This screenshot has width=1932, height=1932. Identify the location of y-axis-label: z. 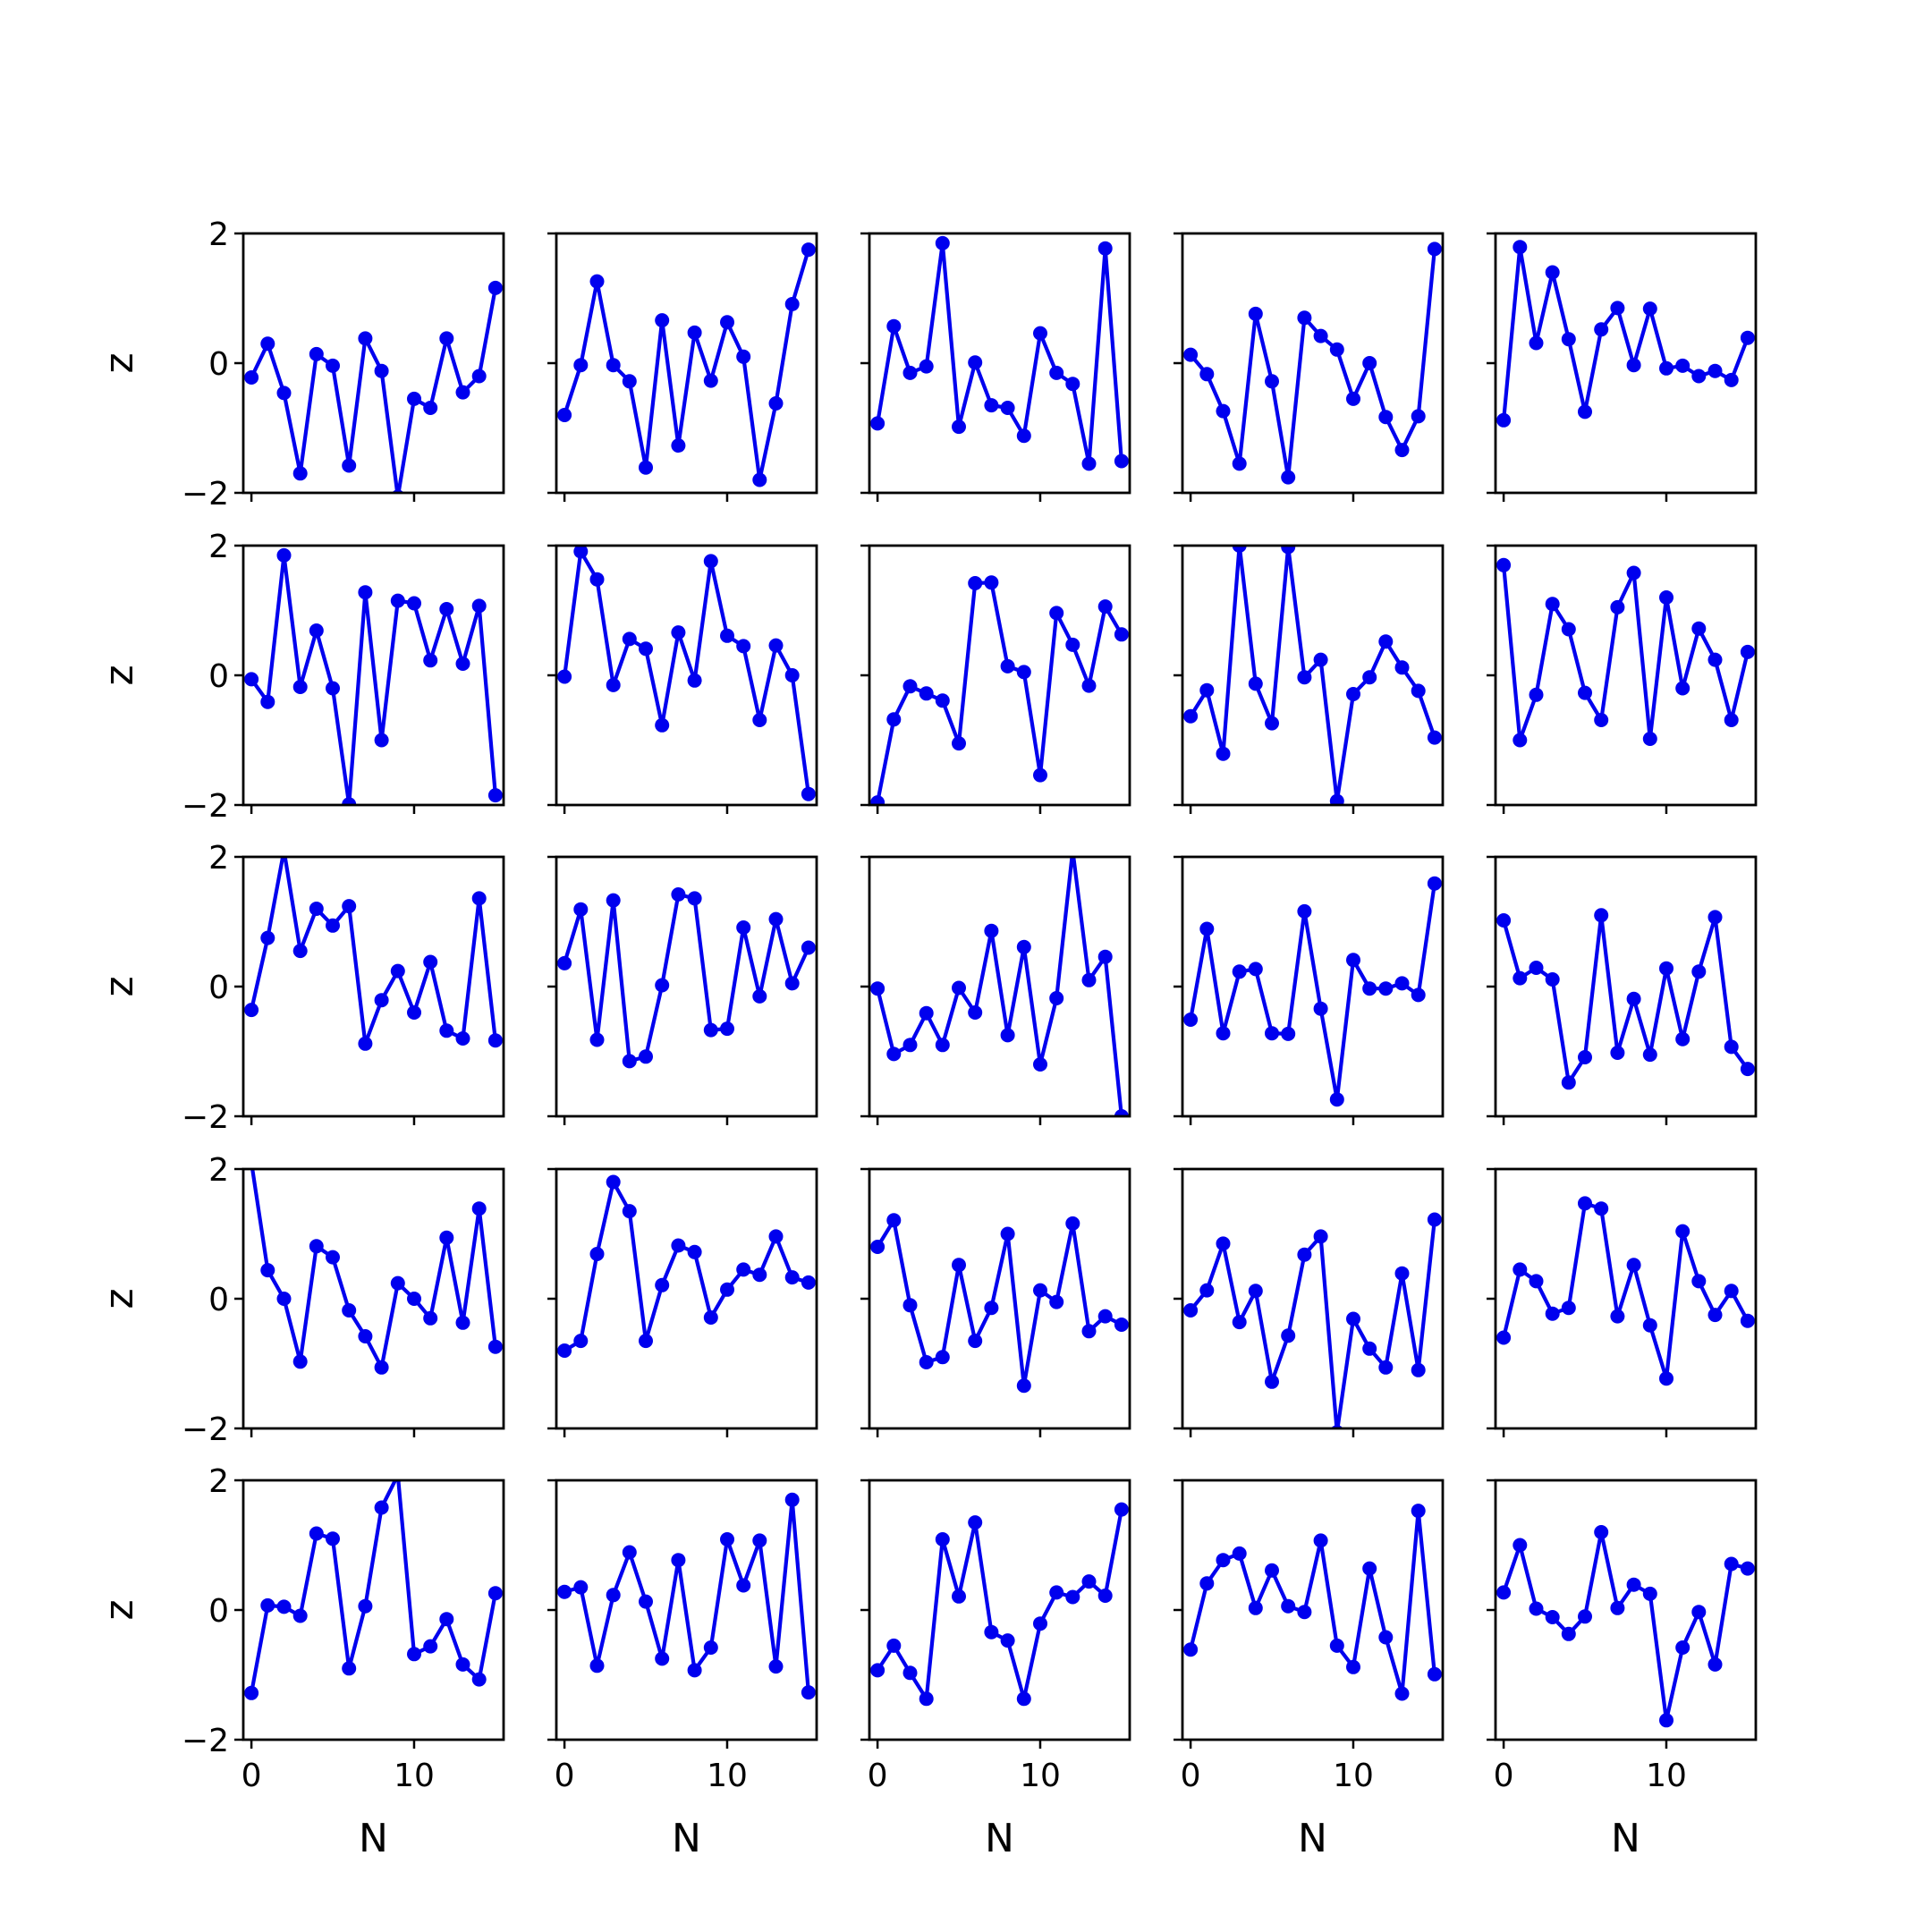
(119, 1609).